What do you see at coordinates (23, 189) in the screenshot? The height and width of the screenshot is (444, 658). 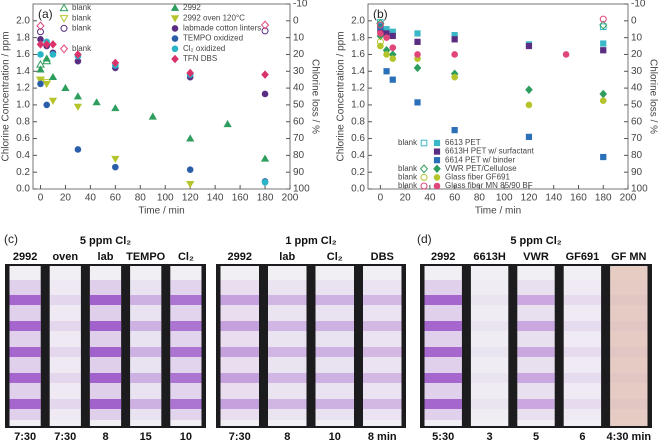 I see `y-tick-label: 0.0` at bounding box center [23, 189].